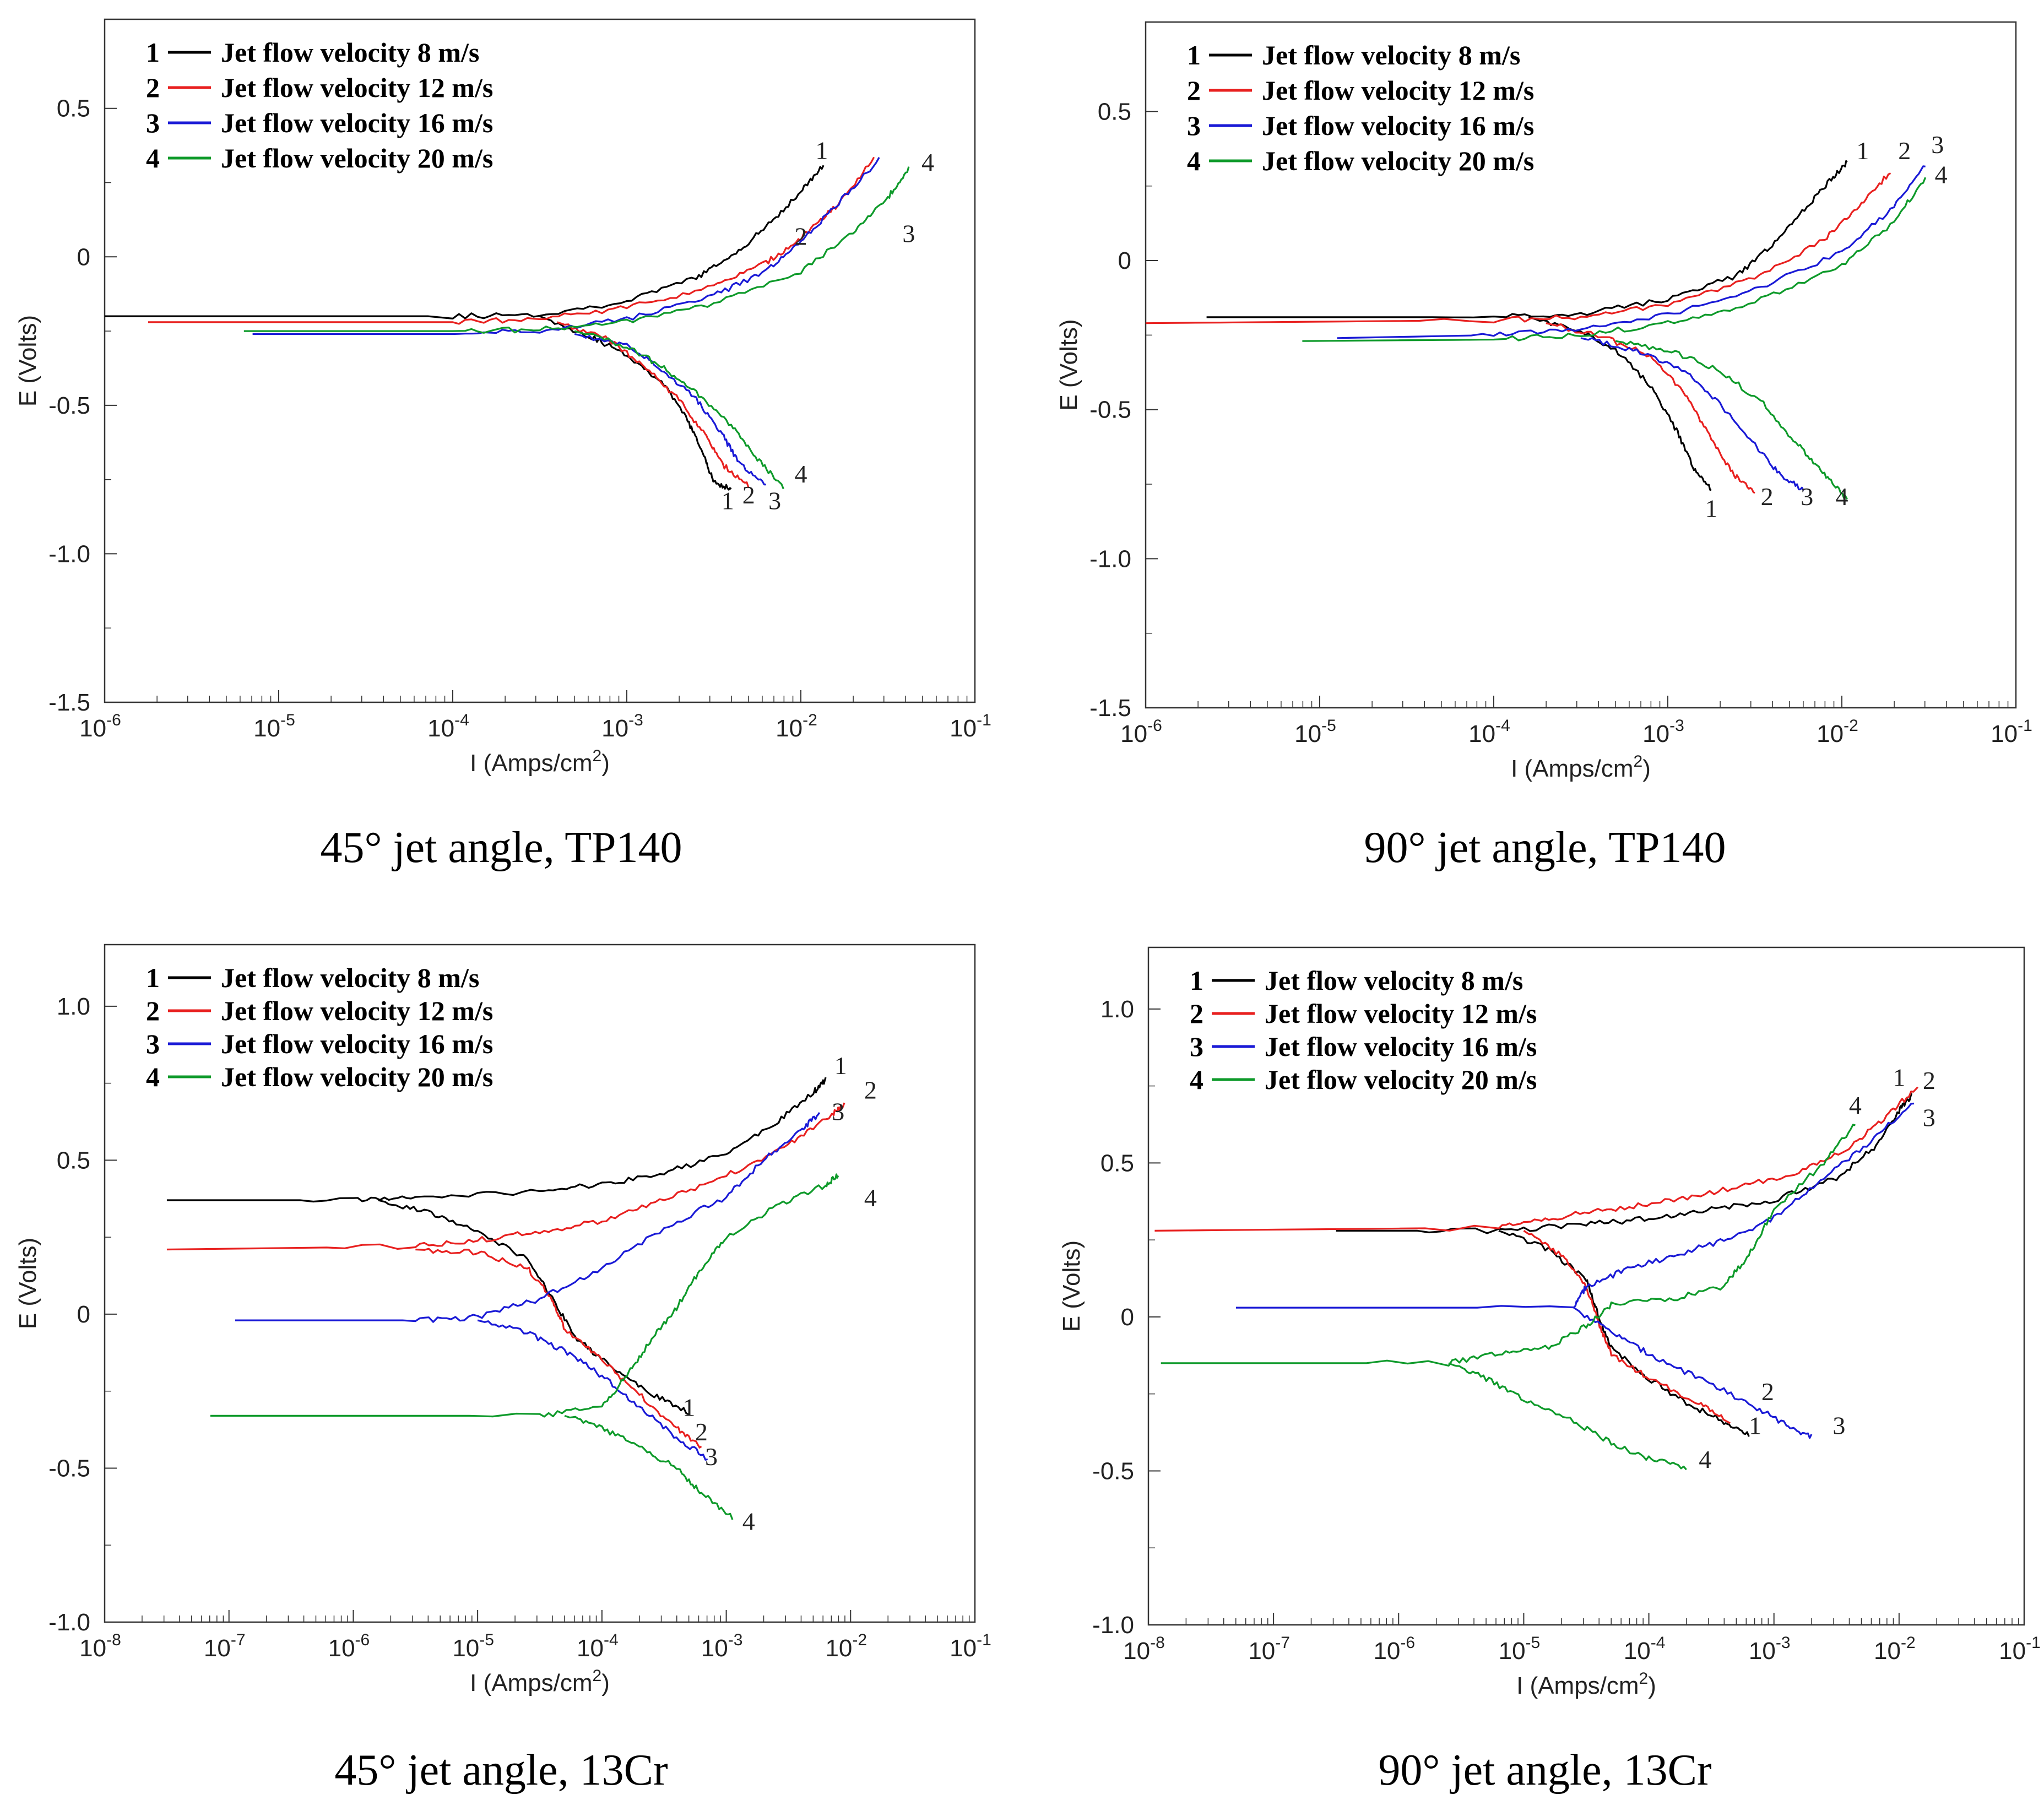 The image size is (2044, 1816). I want to click on legend-number: 3, so click(153, 1044).